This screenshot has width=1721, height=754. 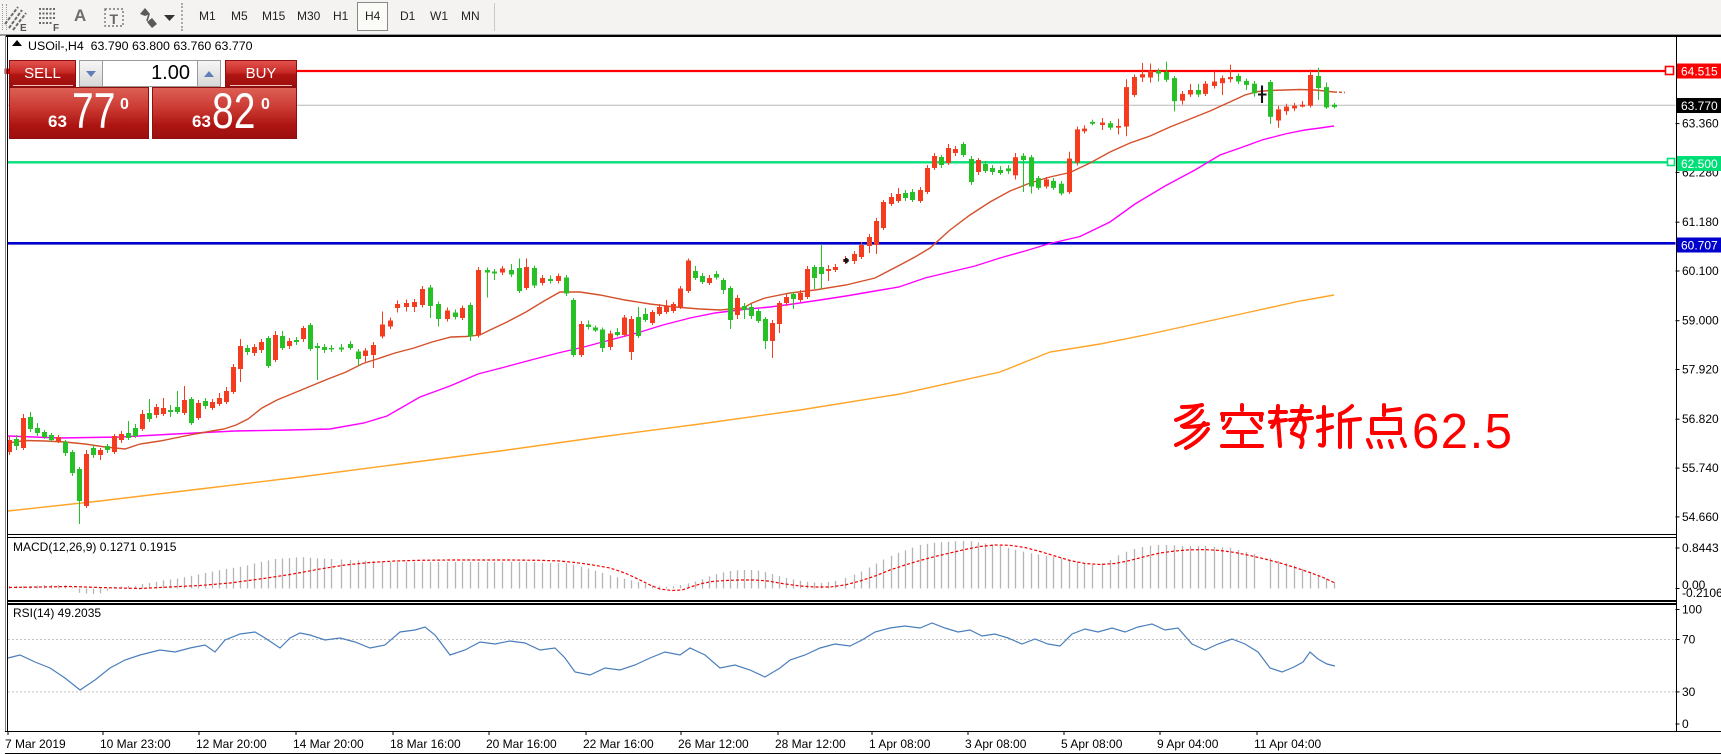 I want to click on svg-text: 12 Mar 20:00, so click(x=231, y=744).